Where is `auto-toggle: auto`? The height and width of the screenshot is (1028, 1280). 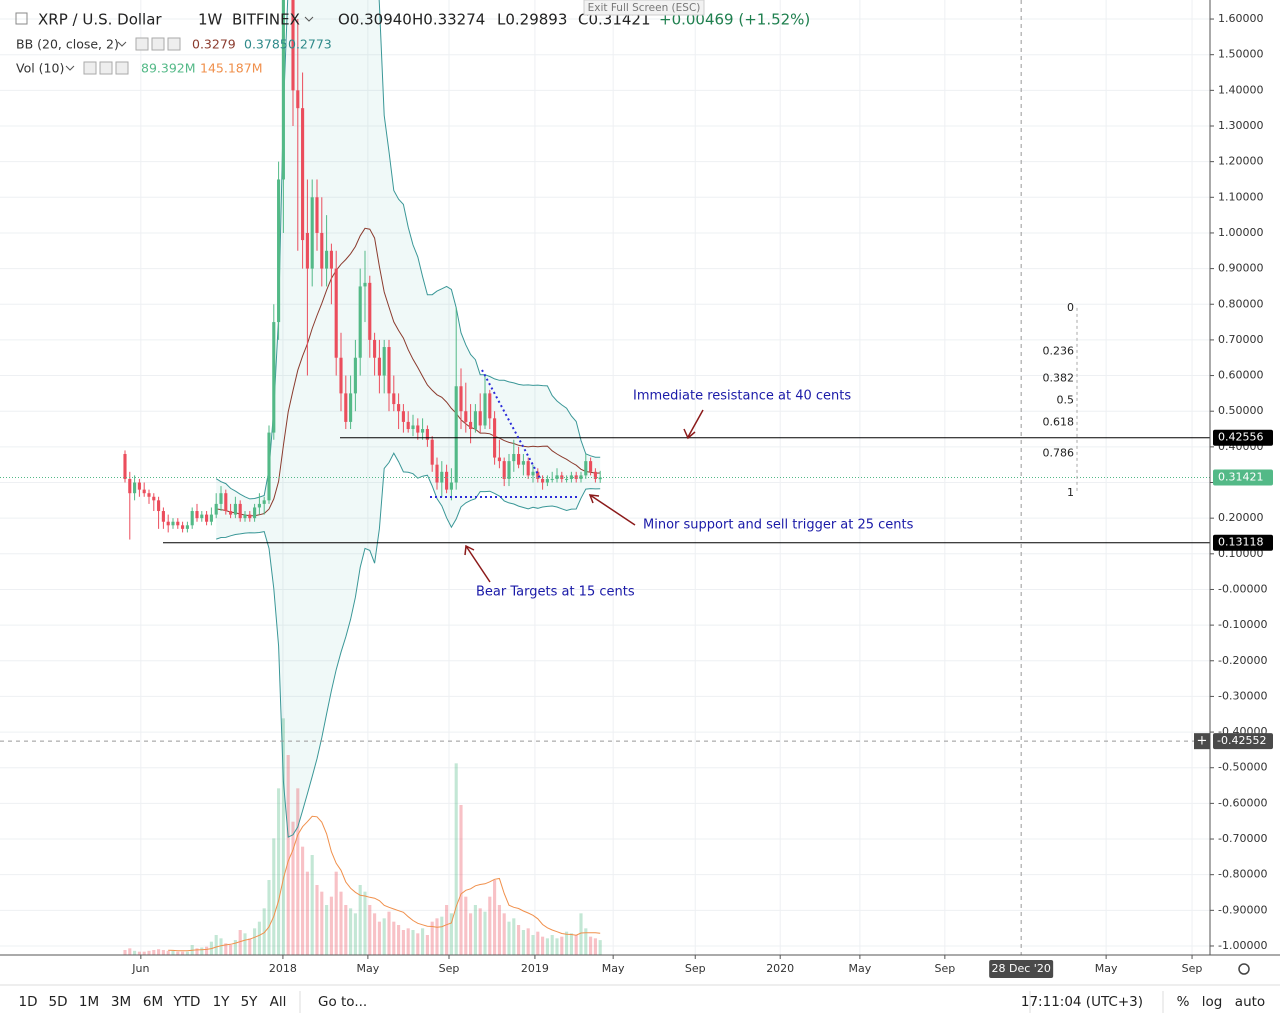
auto-toggle: auto is located at coordinates (1250, 1002).